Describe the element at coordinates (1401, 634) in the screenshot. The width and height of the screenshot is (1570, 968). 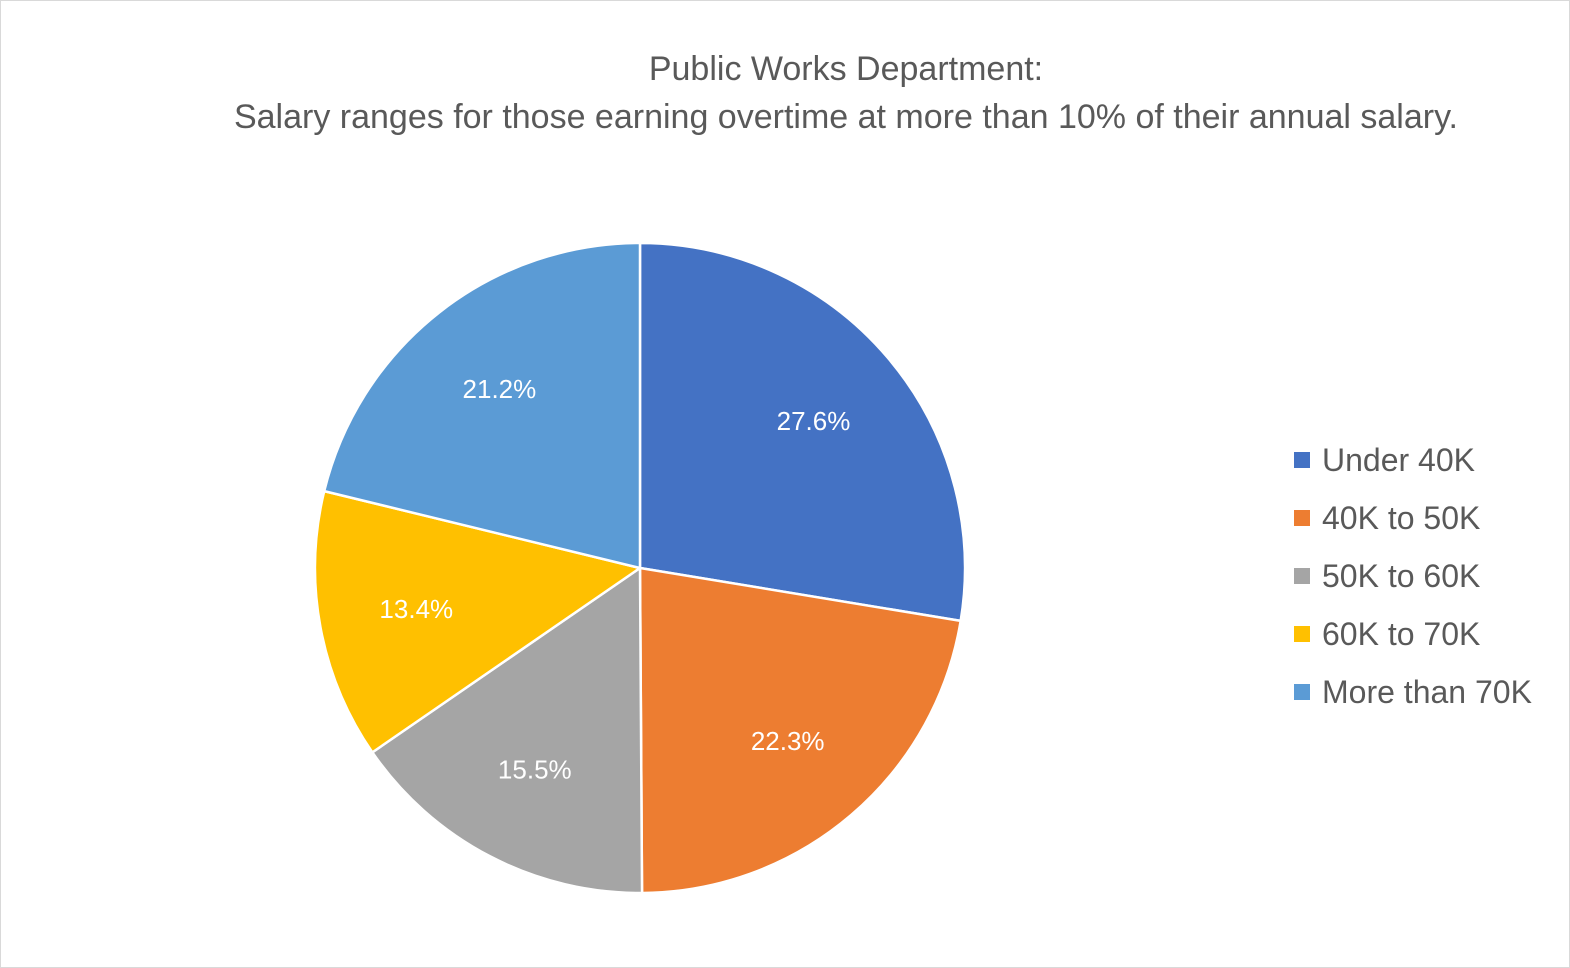
I see `legend-label: 60K to 70K` at that location.